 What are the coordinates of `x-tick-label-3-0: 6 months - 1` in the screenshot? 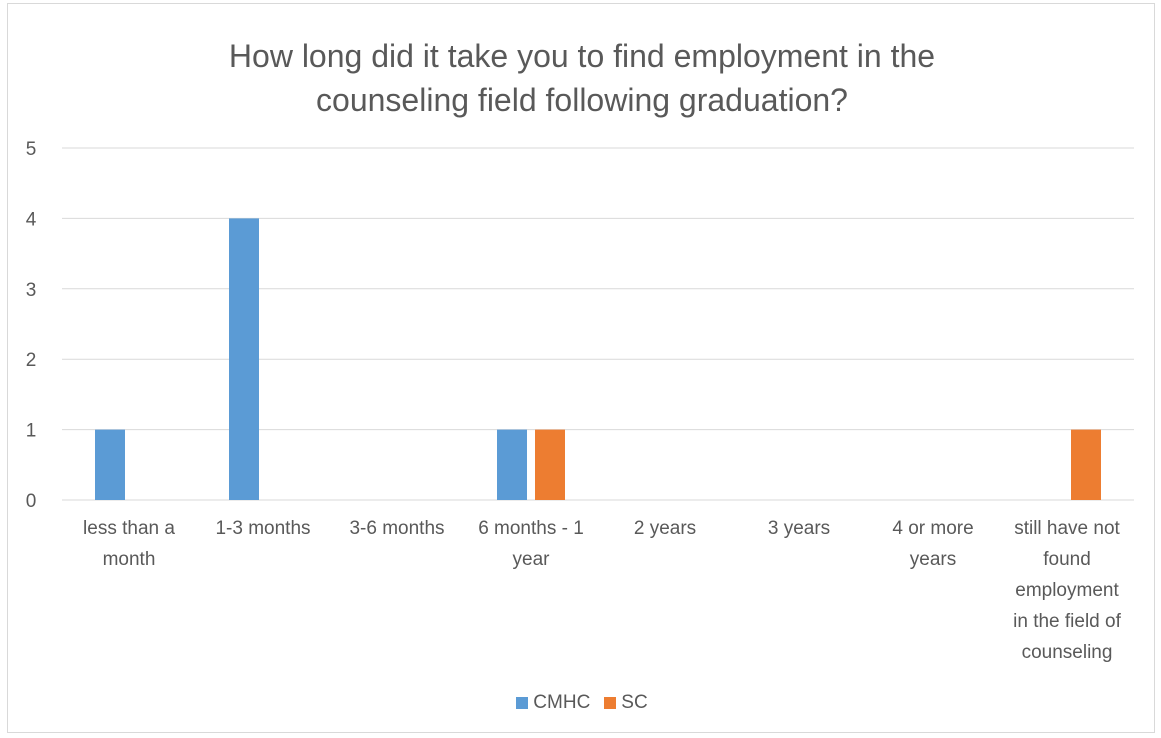 It's located at (531, 528).